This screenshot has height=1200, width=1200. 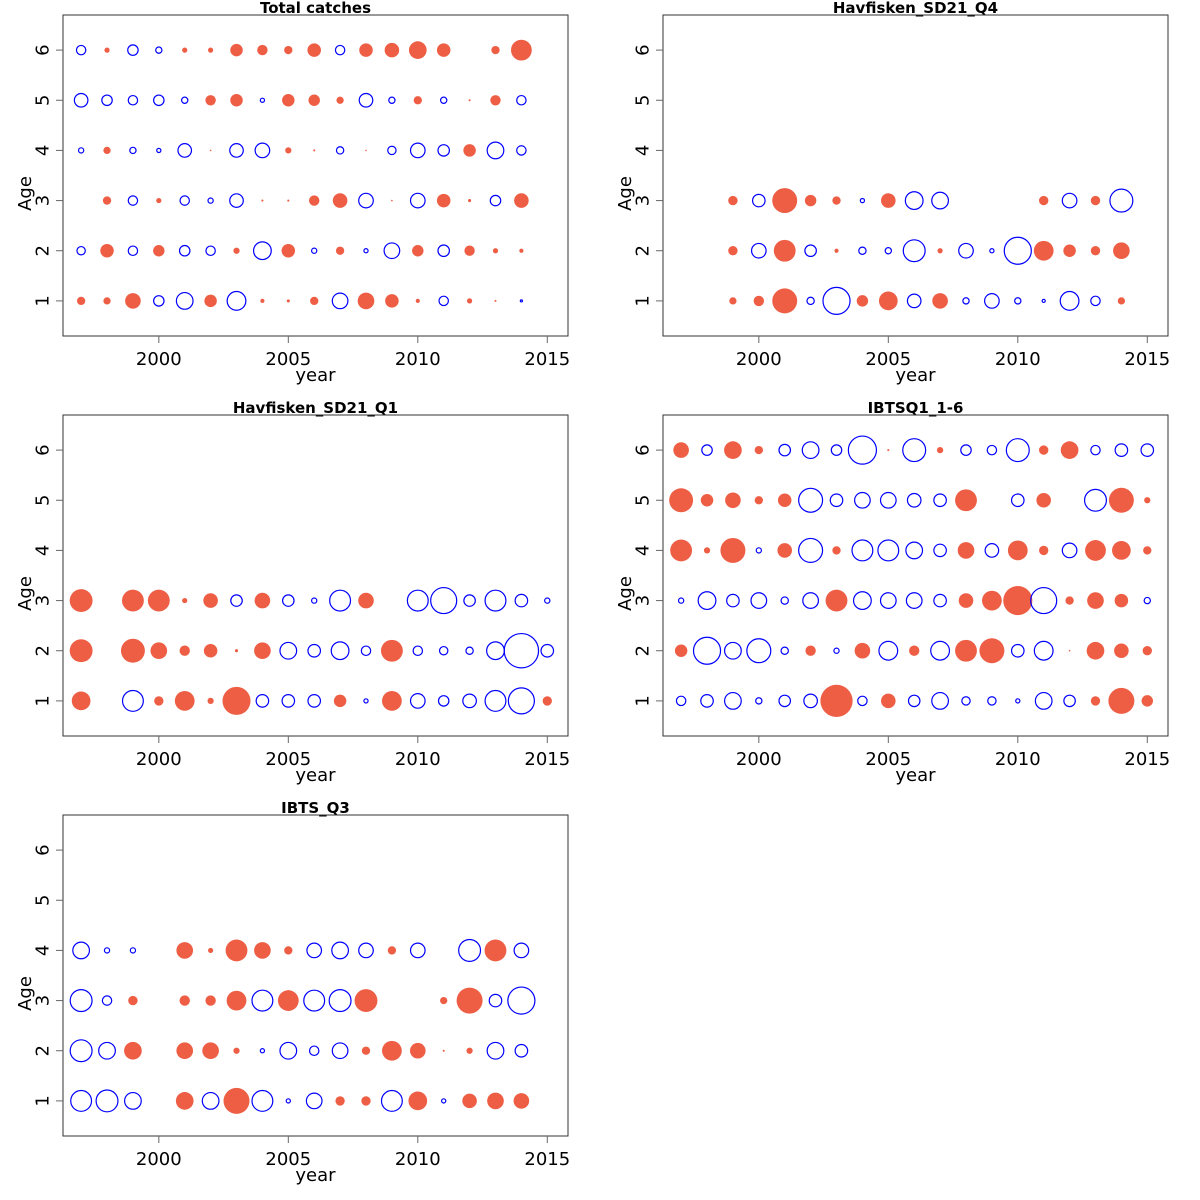 What do you see at coordinates (315, 808) in the screenshot?
I see `panel-title: IBTS_Q3` at bounding box center [315, 808].